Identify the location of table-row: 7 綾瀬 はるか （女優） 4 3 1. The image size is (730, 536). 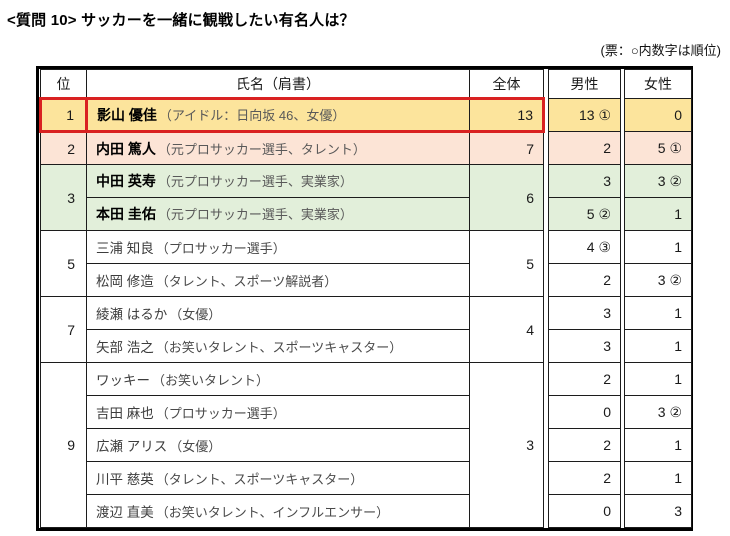
(366, 329).